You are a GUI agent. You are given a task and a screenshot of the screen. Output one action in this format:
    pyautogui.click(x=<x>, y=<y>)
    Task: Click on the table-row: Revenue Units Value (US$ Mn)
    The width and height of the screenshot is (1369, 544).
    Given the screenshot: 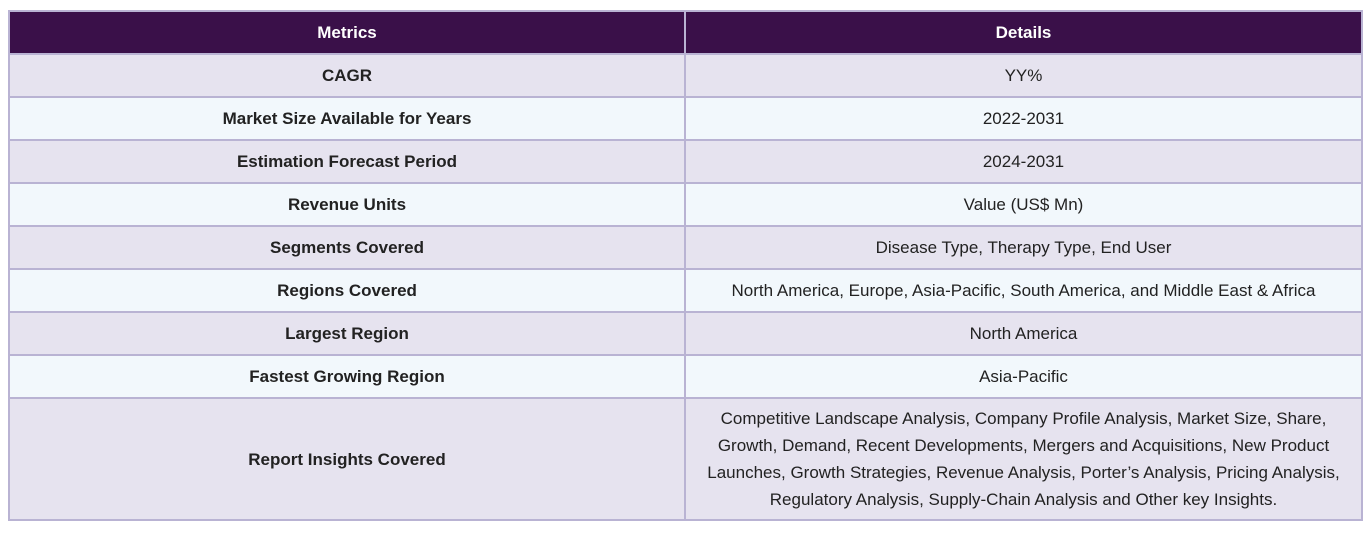 What is the action you would take?
    pyautogui.click(x=685, y=204)
    